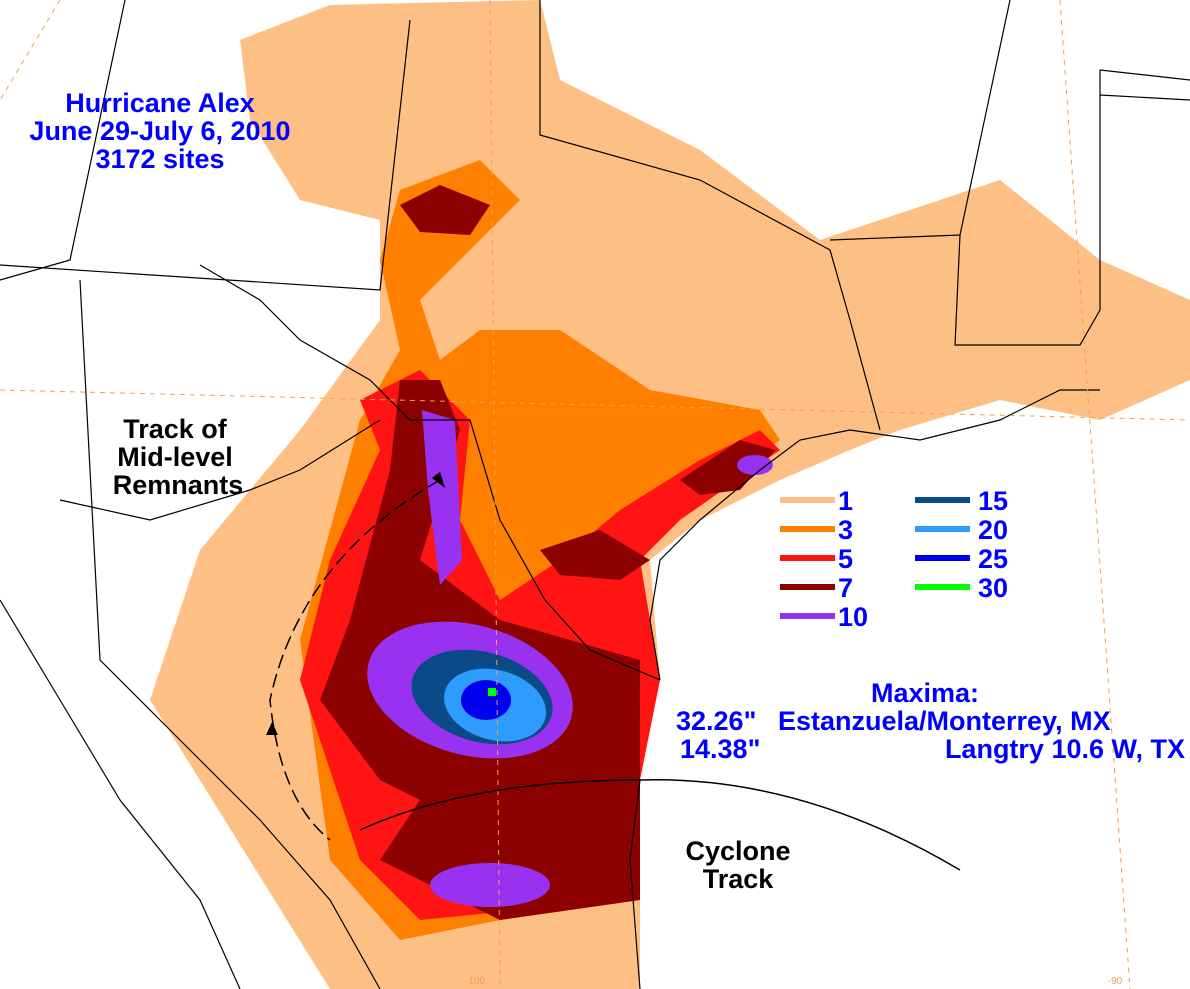 Image resolution: width=1190 pixels, height=989 pixels. Describe the element at coordinates (159, 159) in the screenshot. I see `title: 3172 sites` at that location.